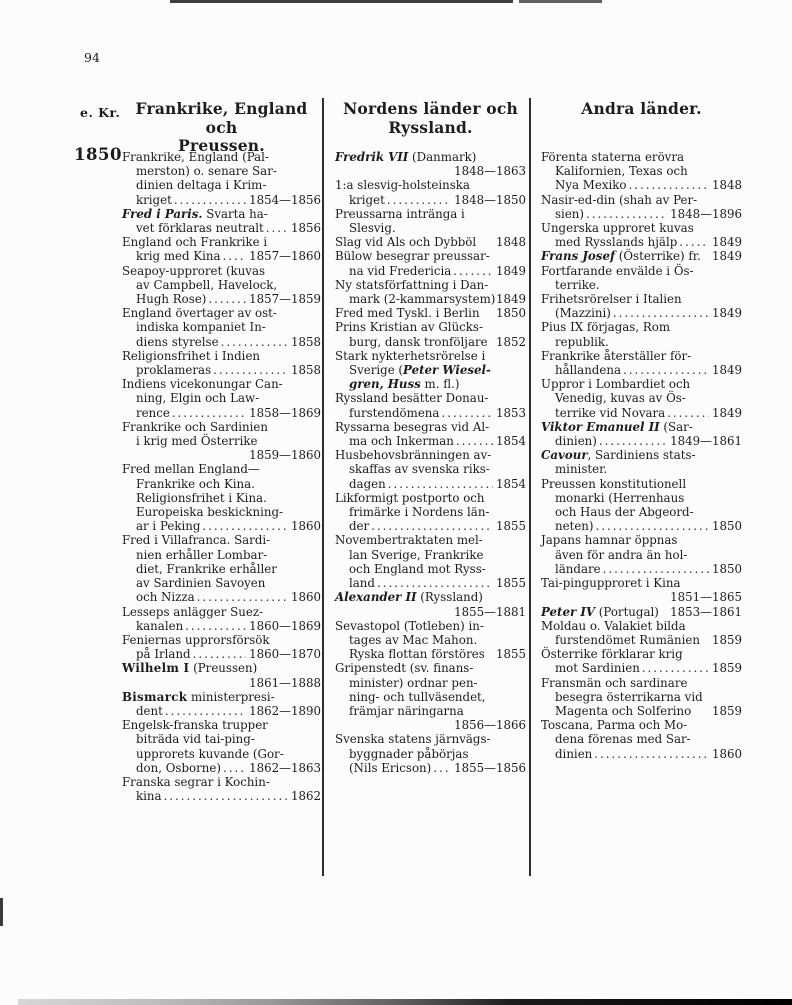 Image resolution: width=792 pixels, height=1005 pixels. I want to click on entry-line: Europeiska beskickning-, so click(221, 512).